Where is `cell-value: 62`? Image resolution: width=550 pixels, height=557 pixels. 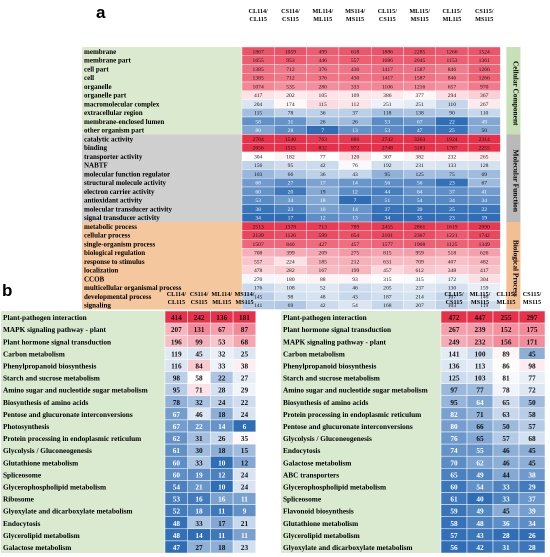 cell-value: 62 is located at coordinates (480, 462).